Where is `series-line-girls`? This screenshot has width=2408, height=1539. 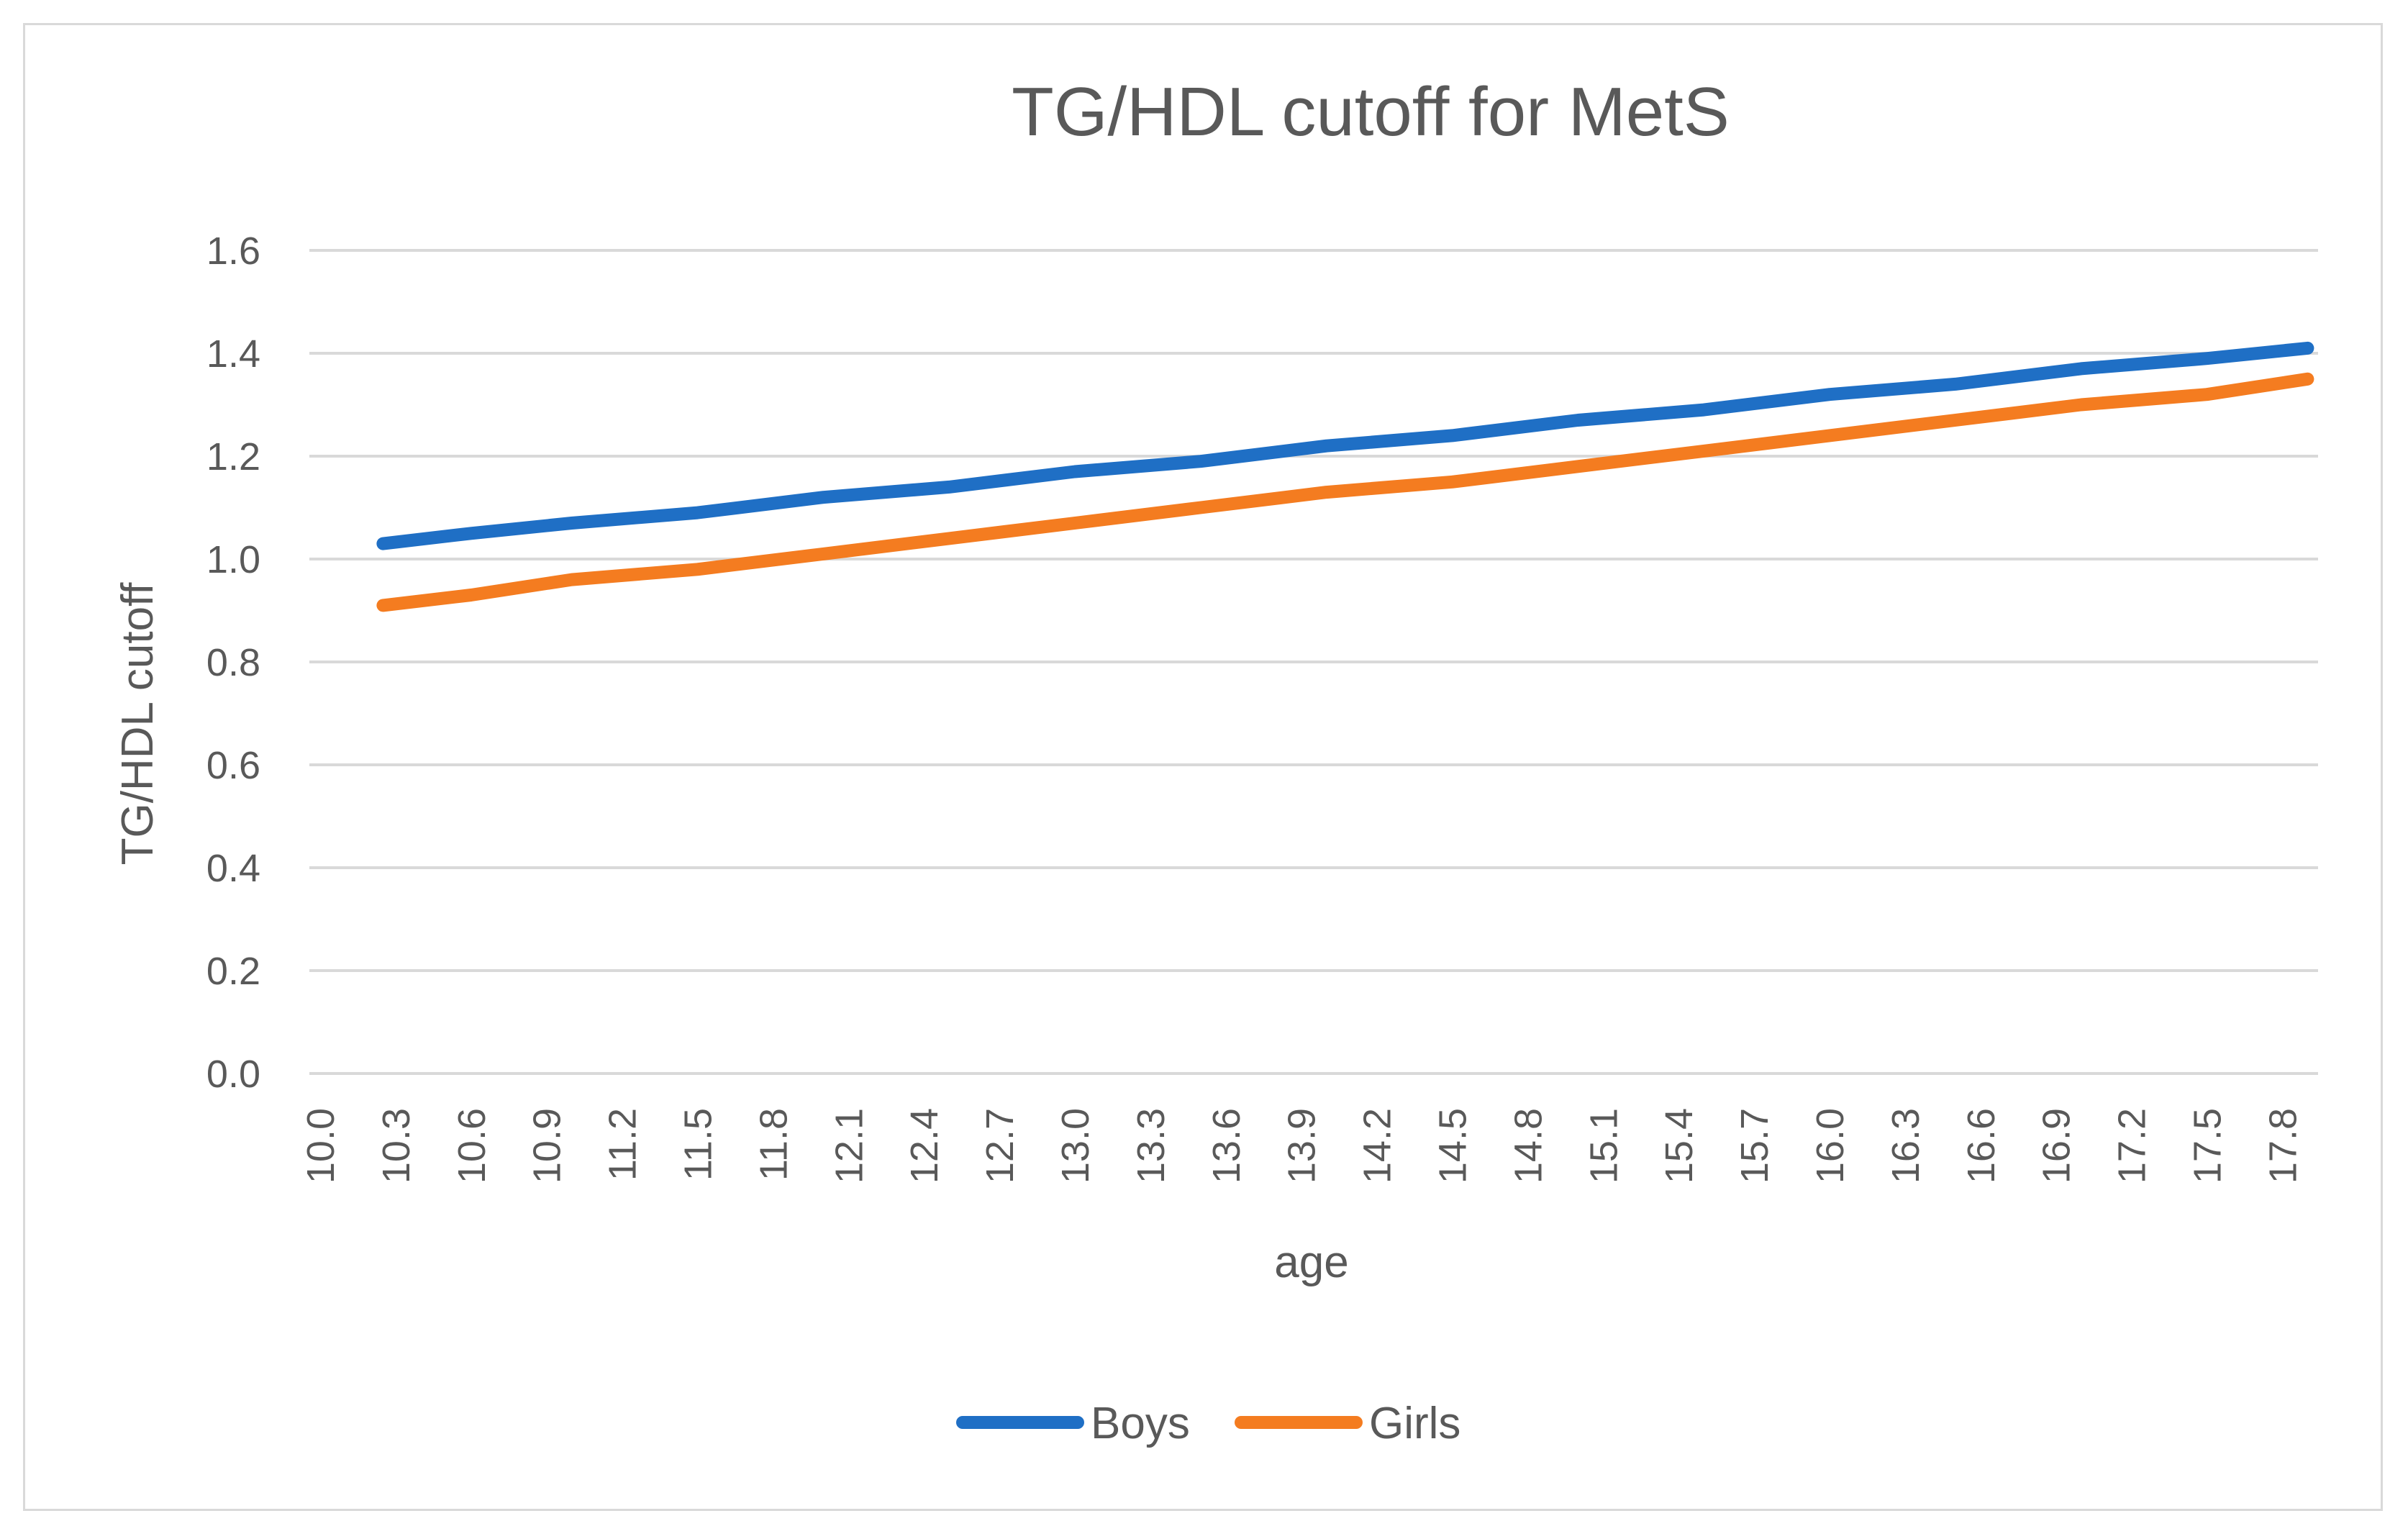
series-line-girls is located at coordinates (1345, 492).